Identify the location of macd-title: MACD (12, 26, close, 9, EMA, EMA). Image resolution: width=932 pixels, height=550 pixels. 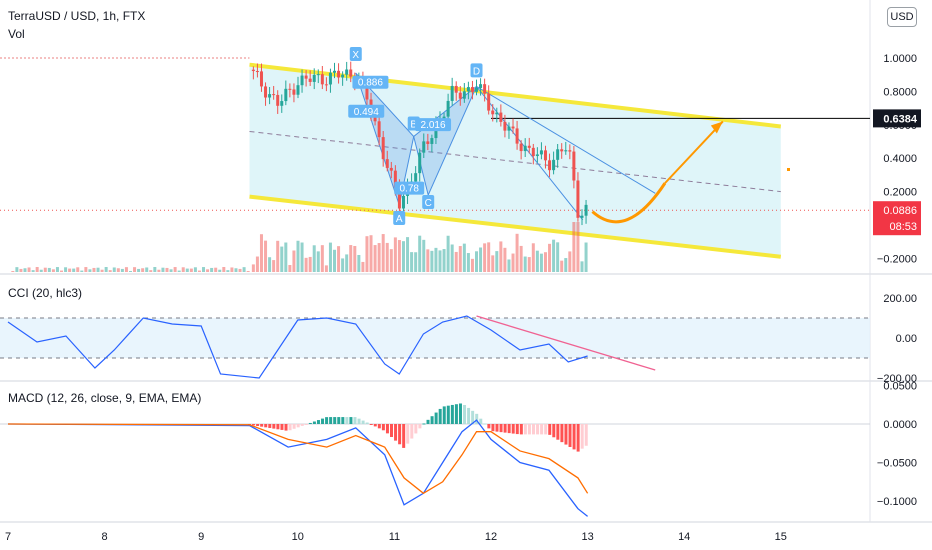
(105, 398).